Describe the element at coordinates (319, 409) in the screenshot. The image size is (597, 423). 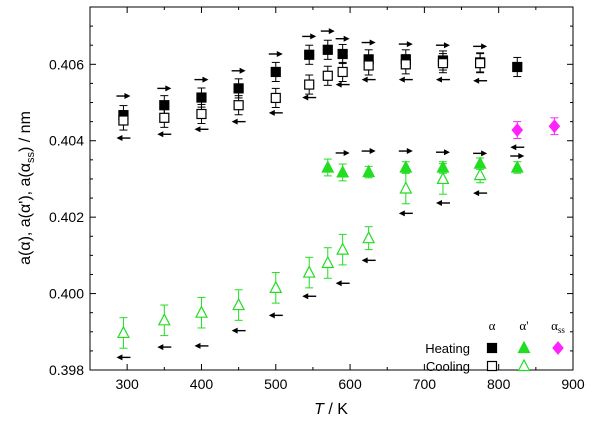
I see `x-axis-title-symbol: T` at that location.